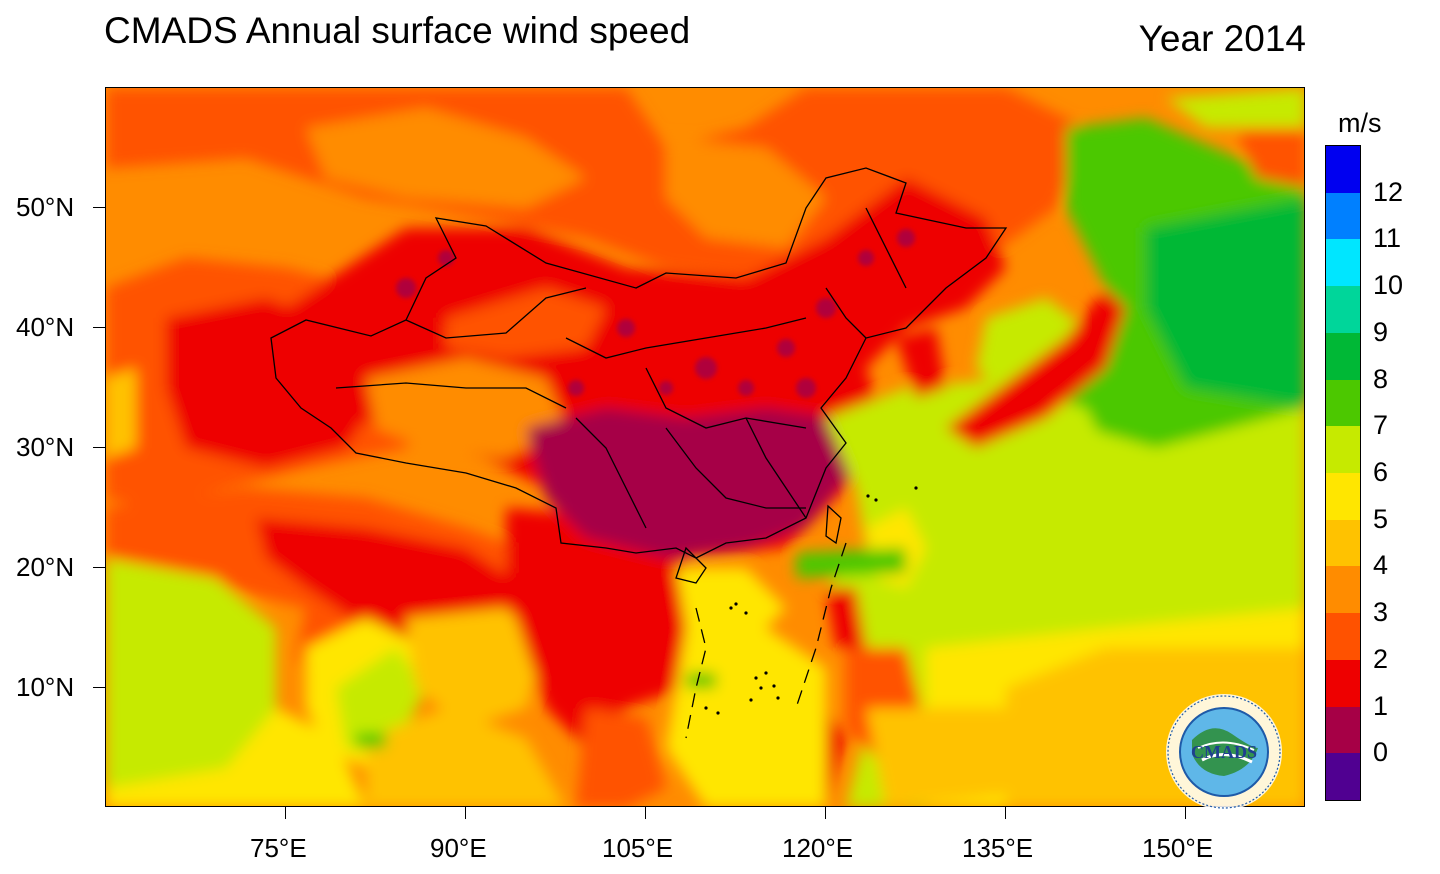  What do you see at coordinates (397, 30) in the screenshot?
I see `map-title: CMADS Annual surface wind speed` at bounding box center [397, 30].